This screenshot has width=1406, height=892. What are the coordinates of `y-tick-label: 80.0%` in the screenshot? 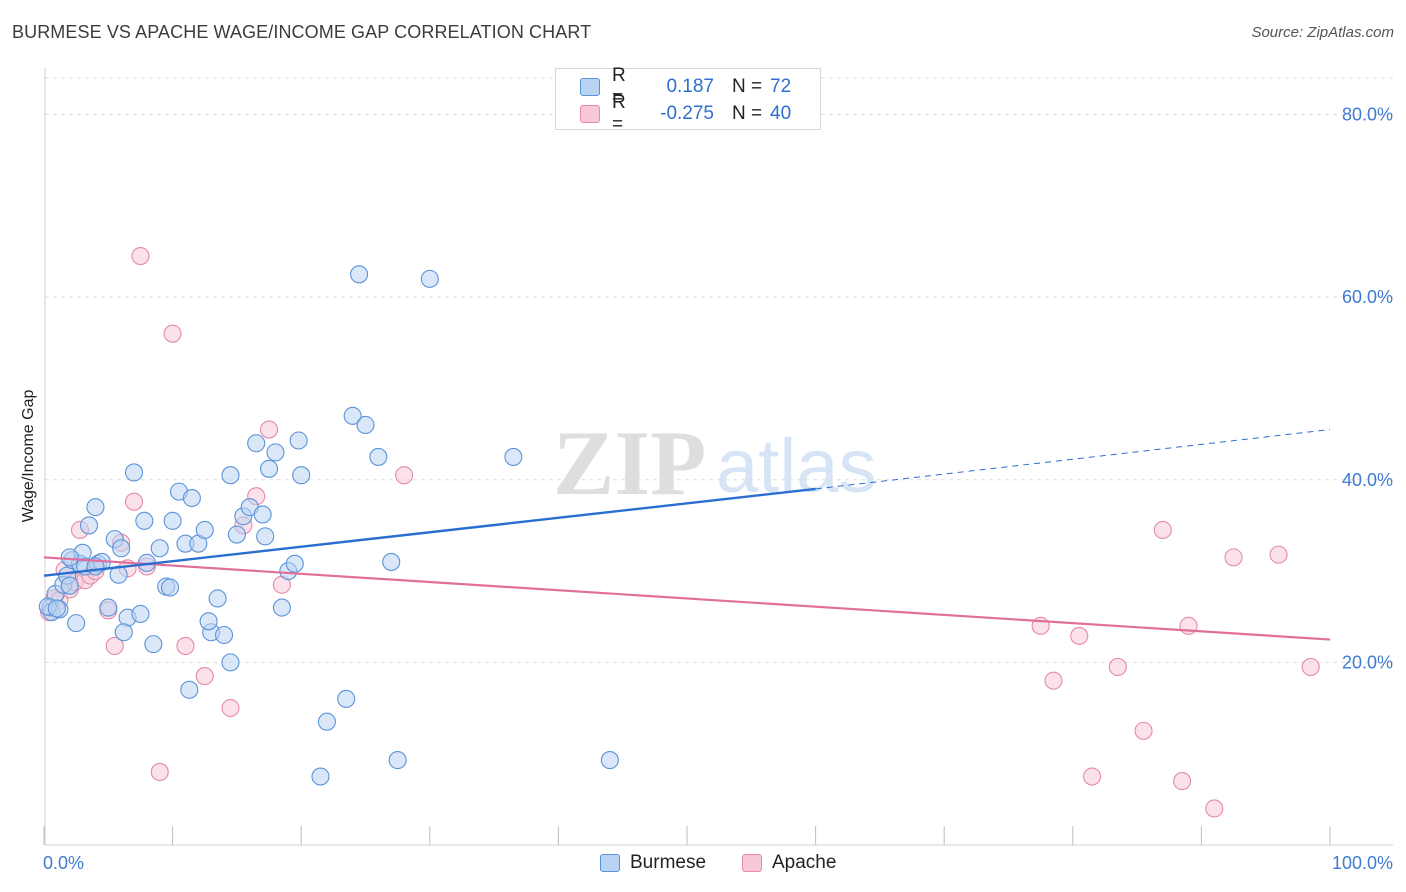 It's located at (1367, 115).